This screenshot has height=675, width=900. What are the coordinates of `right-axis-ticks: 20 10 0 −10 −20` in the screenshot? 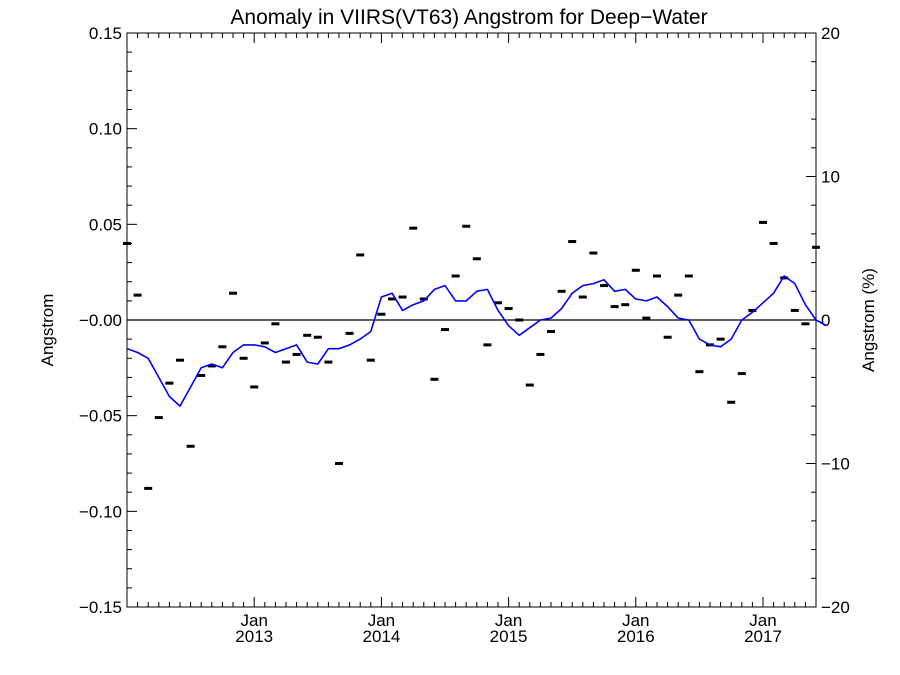 It's located at (828, 320).